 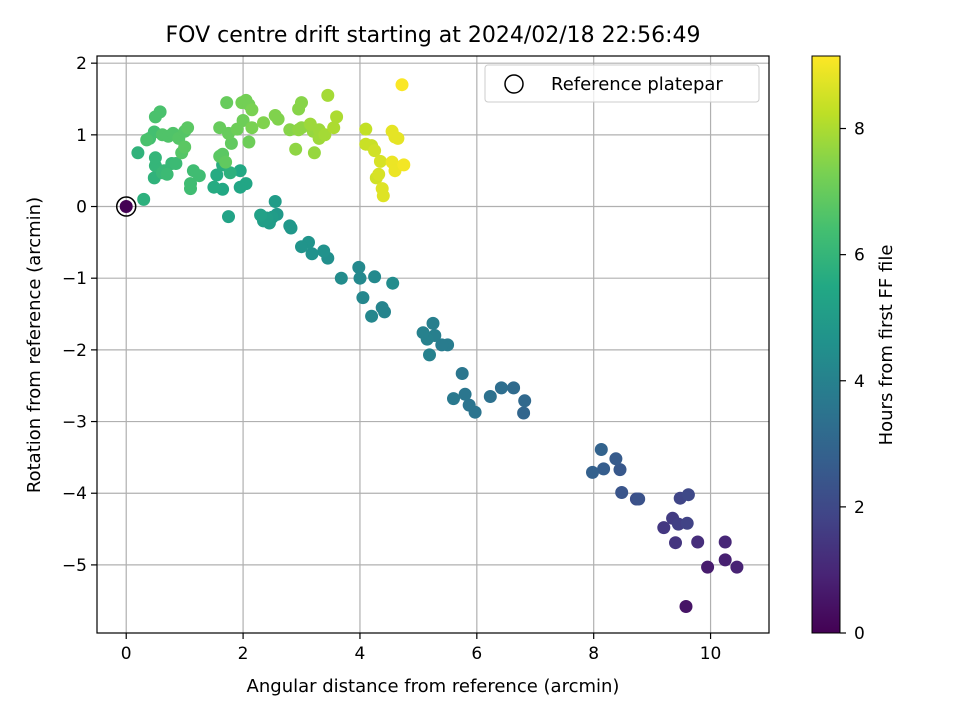 What do you see at coordinates (81, 64) in the screenshot?
I see `y-tick-label: 2` at bounding box center [81, 64].